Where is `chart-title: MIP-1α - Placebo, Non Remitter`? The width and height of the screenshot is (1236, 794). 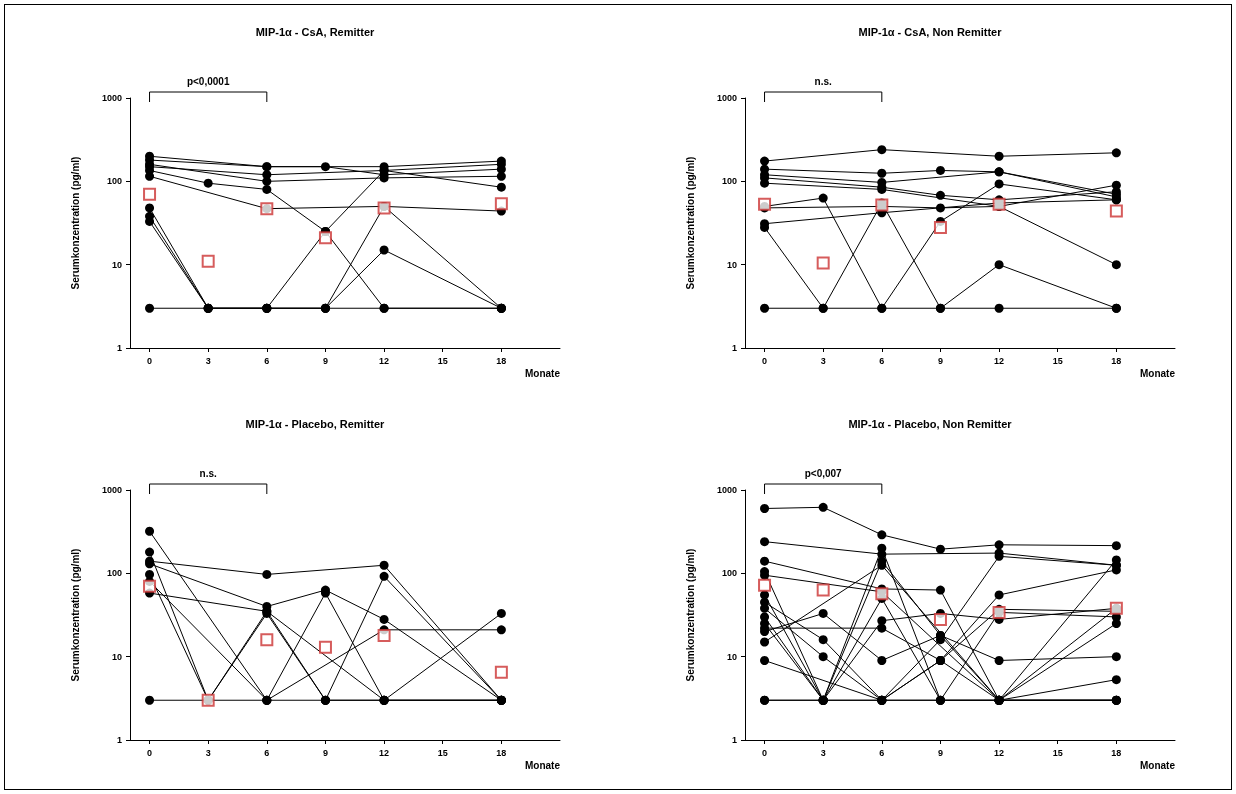 chart-title: MIP-1α - Placebo, Non Remitter is located at coordinates (930, 423).